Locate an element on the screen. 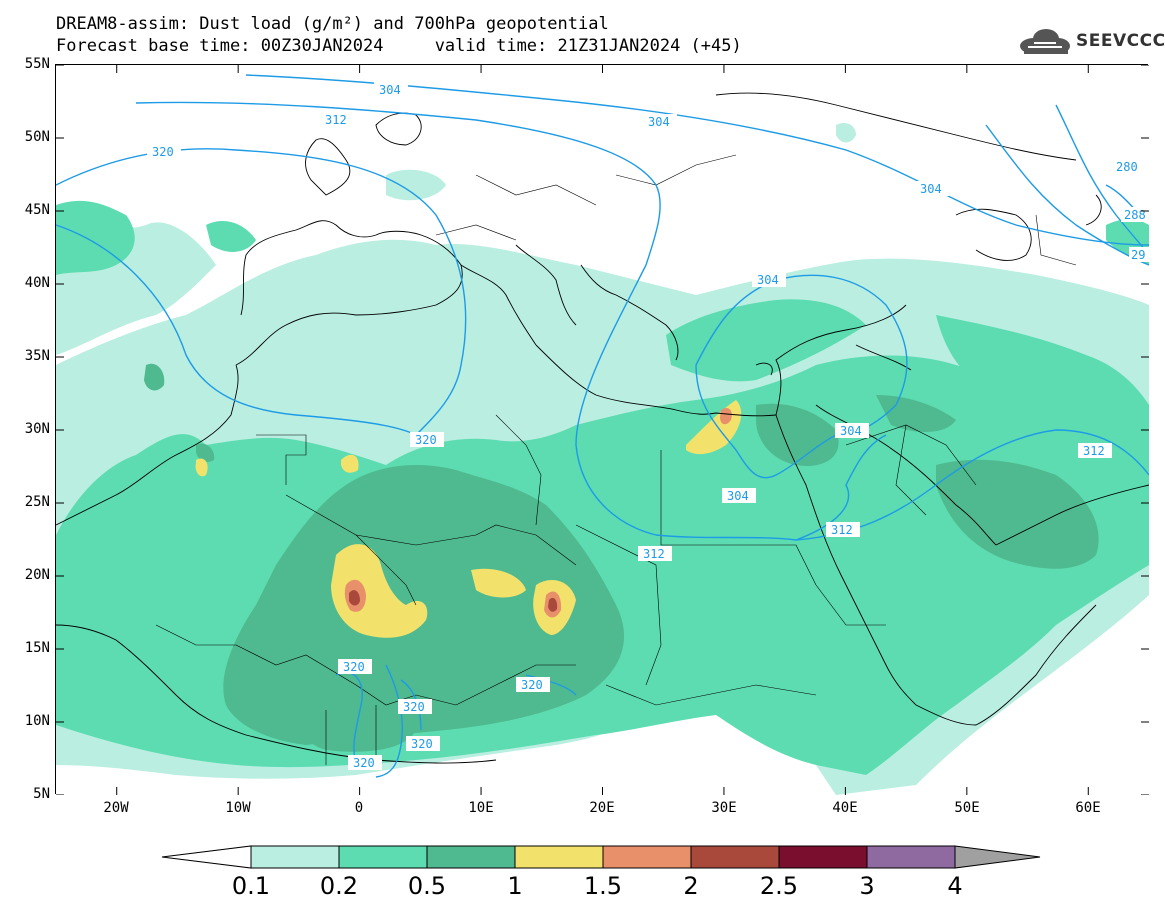 The width and height of the screenshot is (1165, 907). colorbar-label: 1 is located at coordinates (515, 886).